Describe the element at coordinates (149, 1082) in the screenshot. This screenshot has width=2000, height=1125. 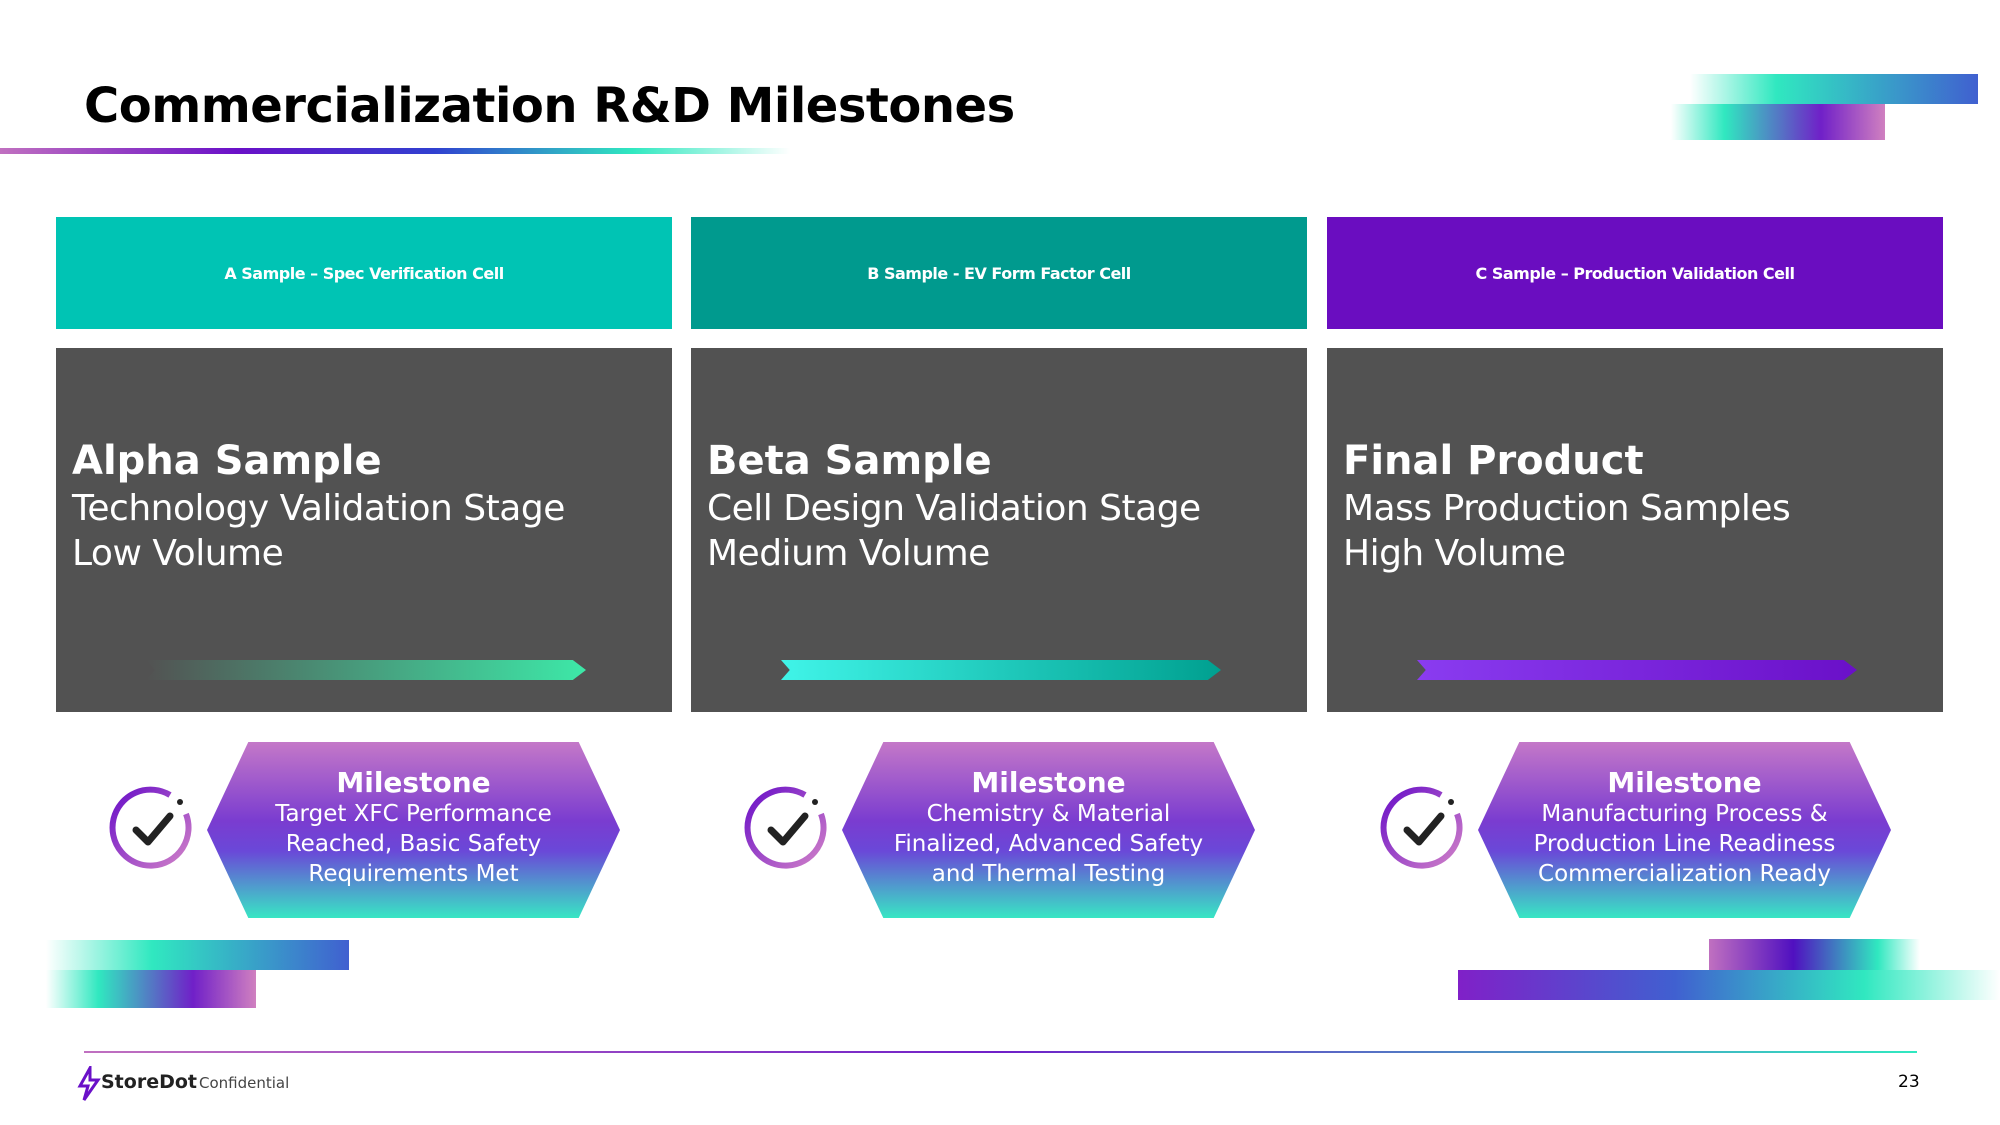
I see `brand-name: StoreDot` at that location.